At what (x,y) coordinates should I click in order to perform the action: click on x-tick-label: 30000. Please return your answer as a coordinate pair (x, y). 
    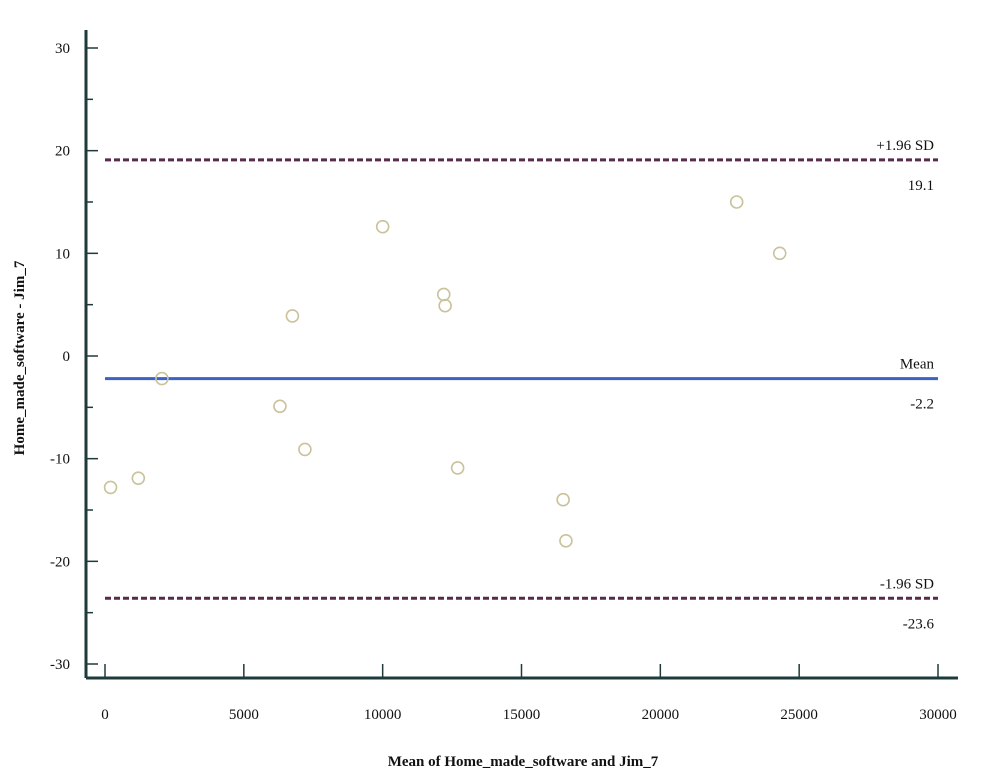
    Looking at the image, I should click on (938, 715).